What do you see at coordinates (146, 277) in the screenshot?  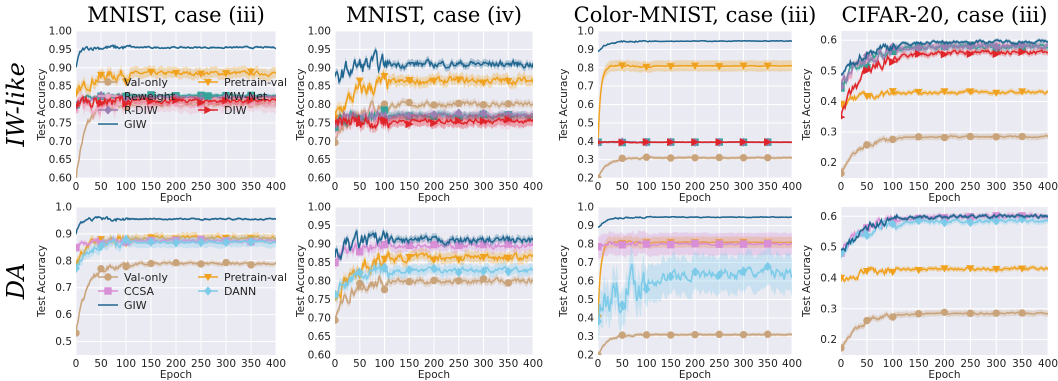 I see `legend-label: Val-only` at bounding box center [146, 277].